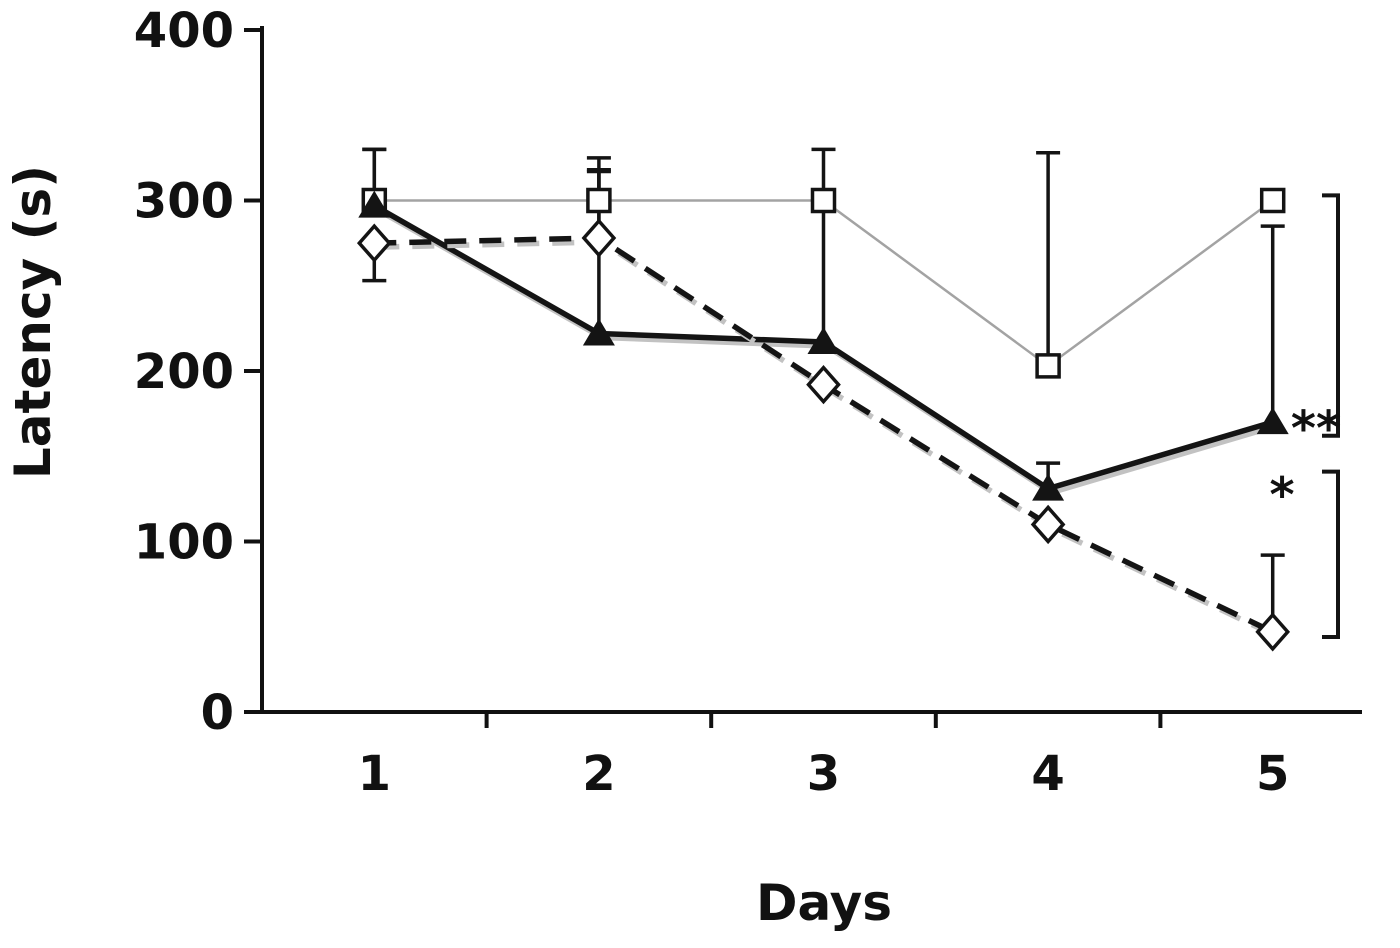 The height and width of the screenshot is (948, 1400). What do you see at coordinates (598, 774) in the screenshot?
I see `x-tick-label: 2` at bounding box center [598, 774].